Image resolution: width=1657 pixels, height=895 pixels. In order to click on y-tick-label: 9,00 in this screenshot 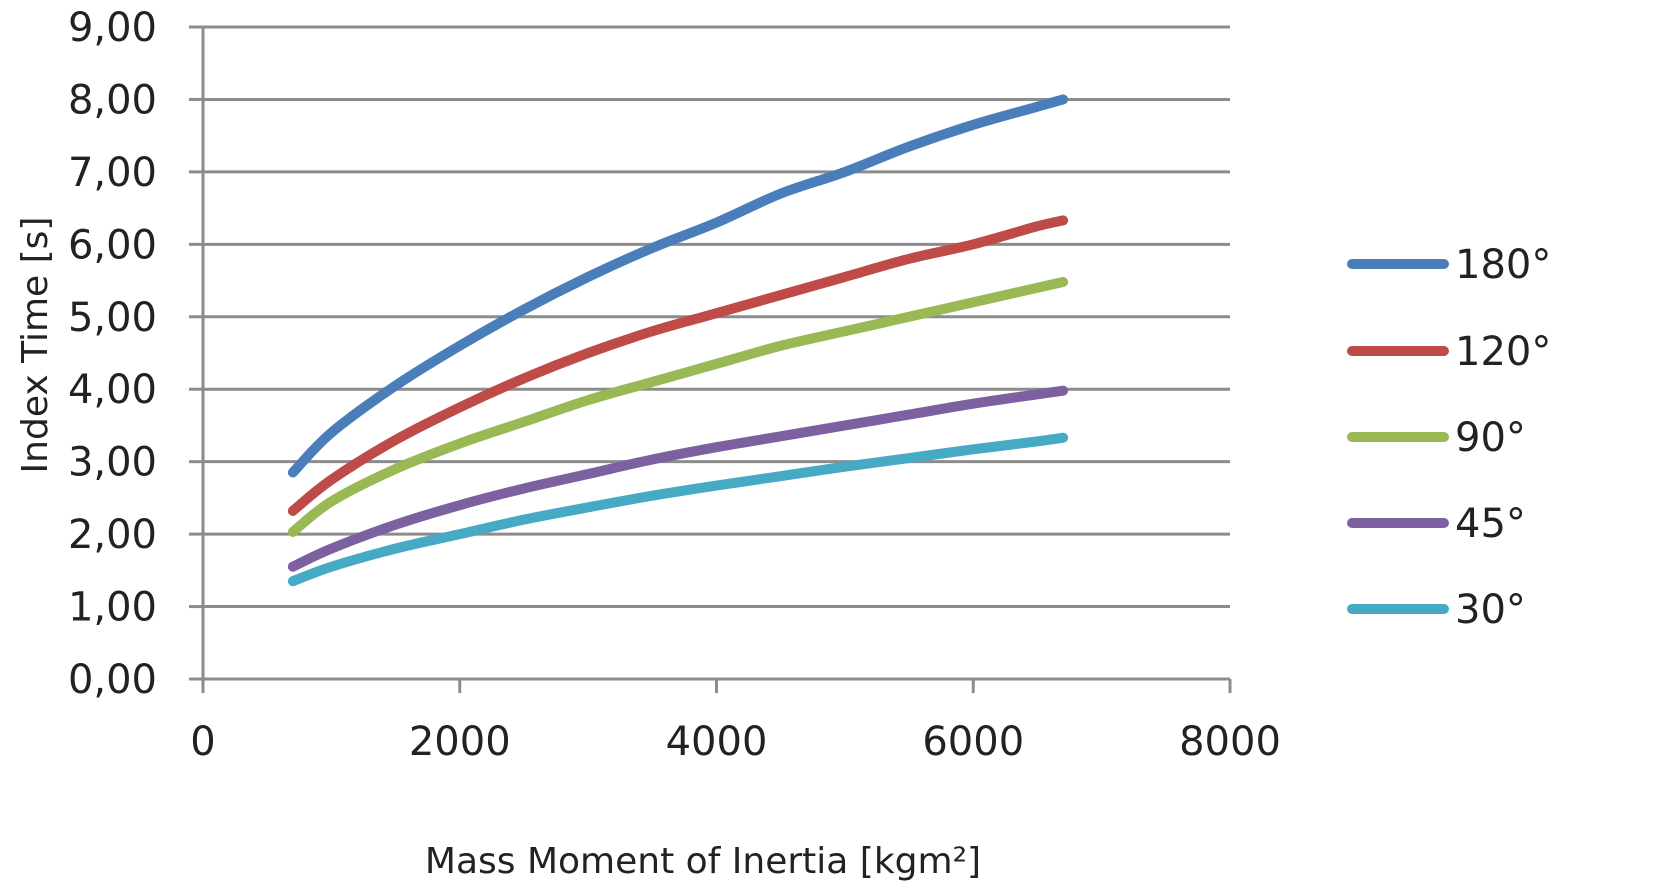, I will do `click(112, 28)`.